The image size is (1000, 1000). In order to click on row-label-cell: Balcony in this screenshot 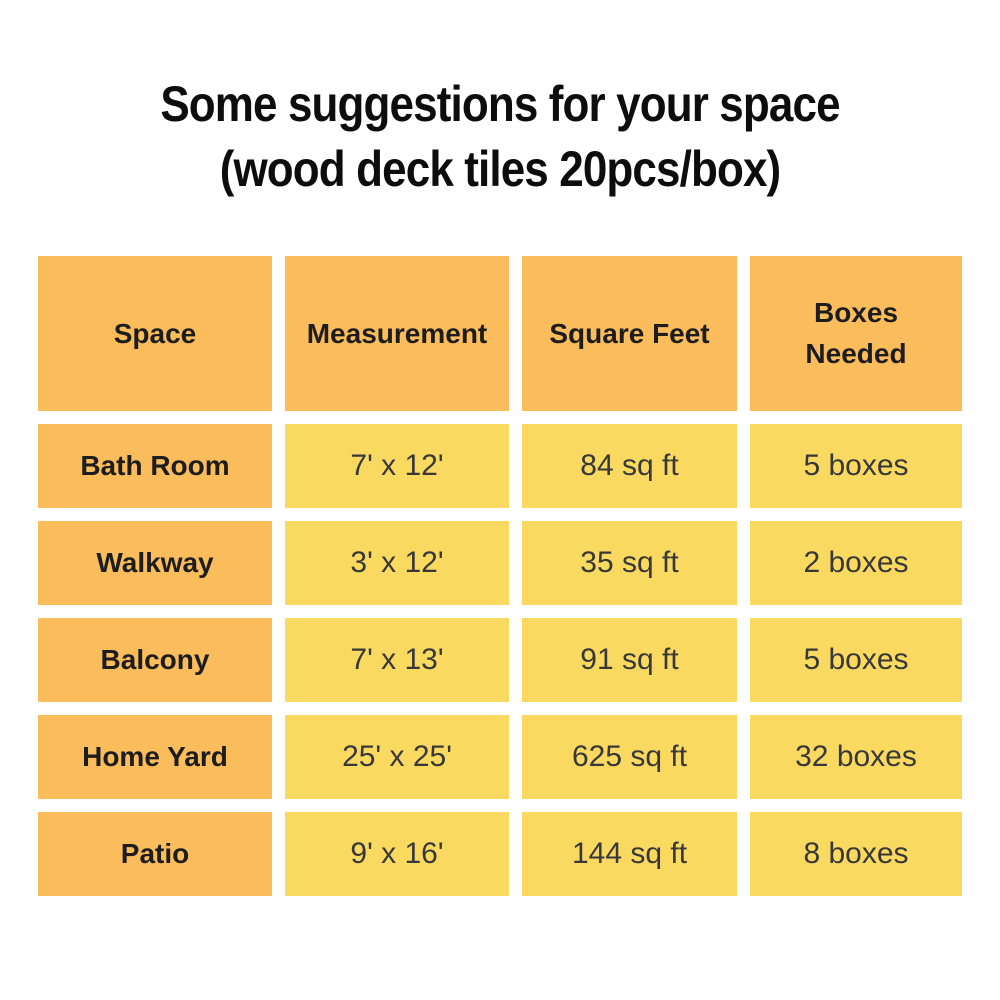, I will do `click(155, 660)`.